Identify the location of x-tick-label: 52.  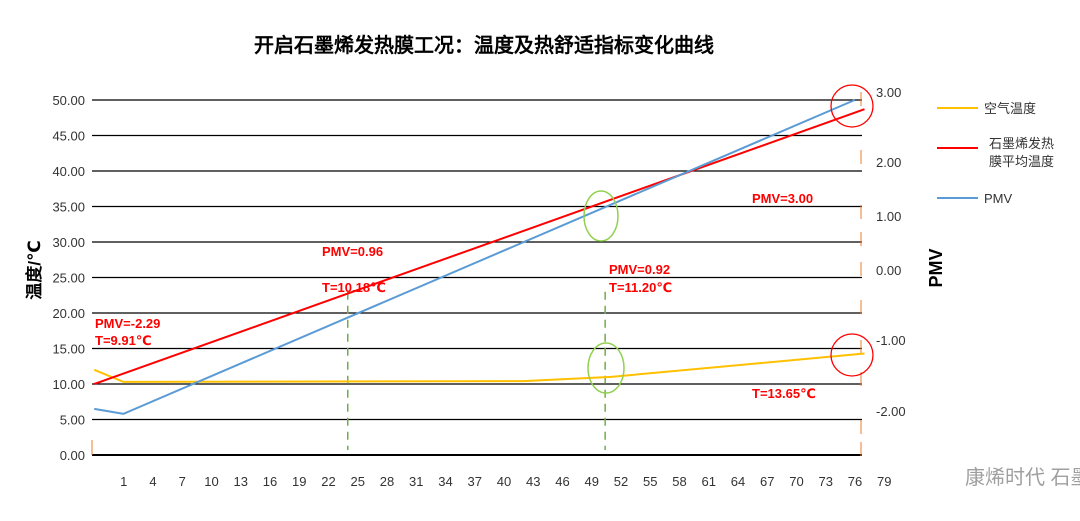
(621, 481).